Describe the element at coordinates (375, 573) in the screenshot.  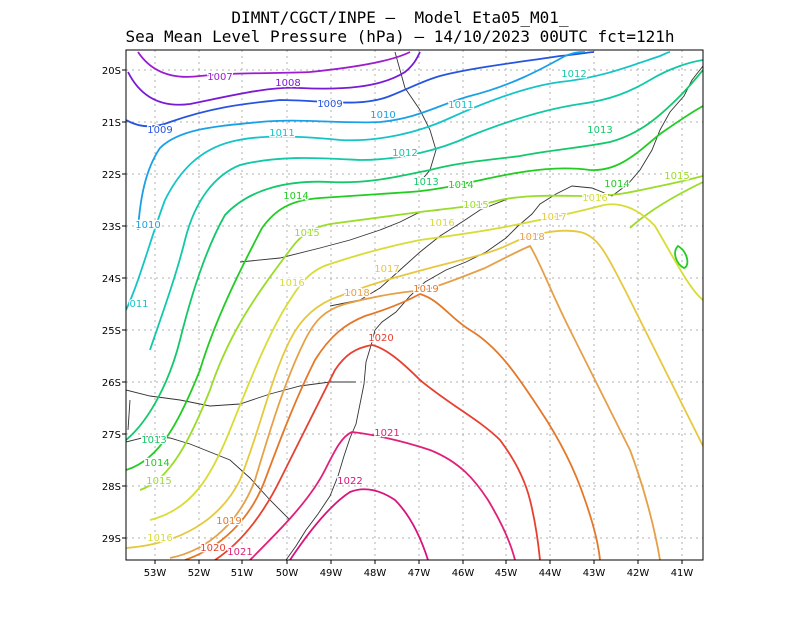
I see `lon-tick-label: 48W` at that location.